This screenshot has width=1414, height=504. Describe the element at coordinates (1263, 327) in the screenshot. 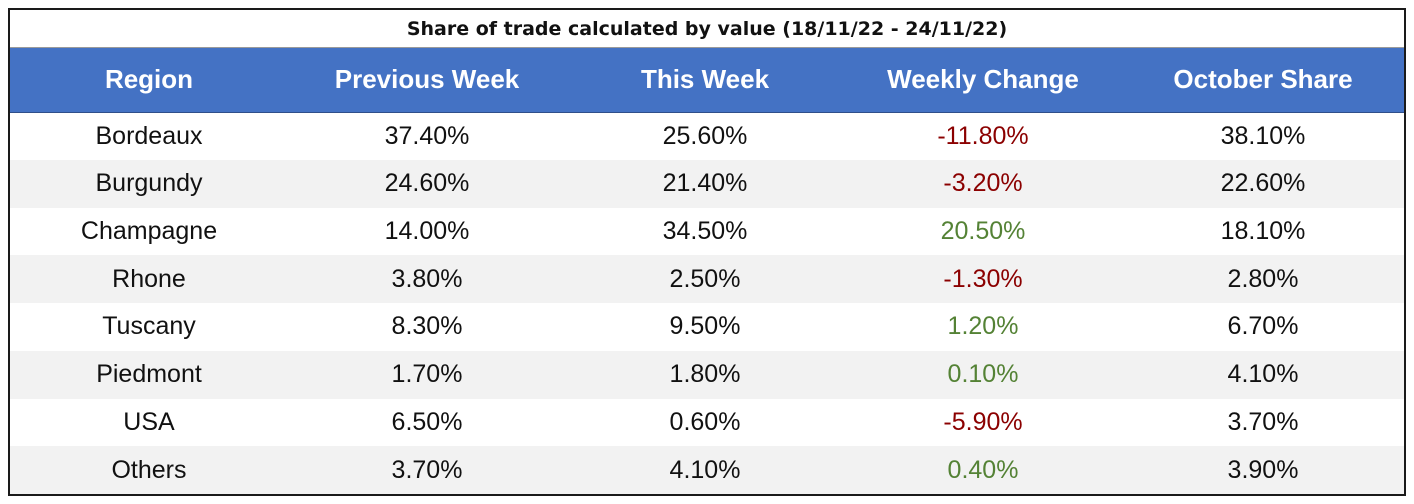

I see `cell-october-share: 6.70%` at that location.